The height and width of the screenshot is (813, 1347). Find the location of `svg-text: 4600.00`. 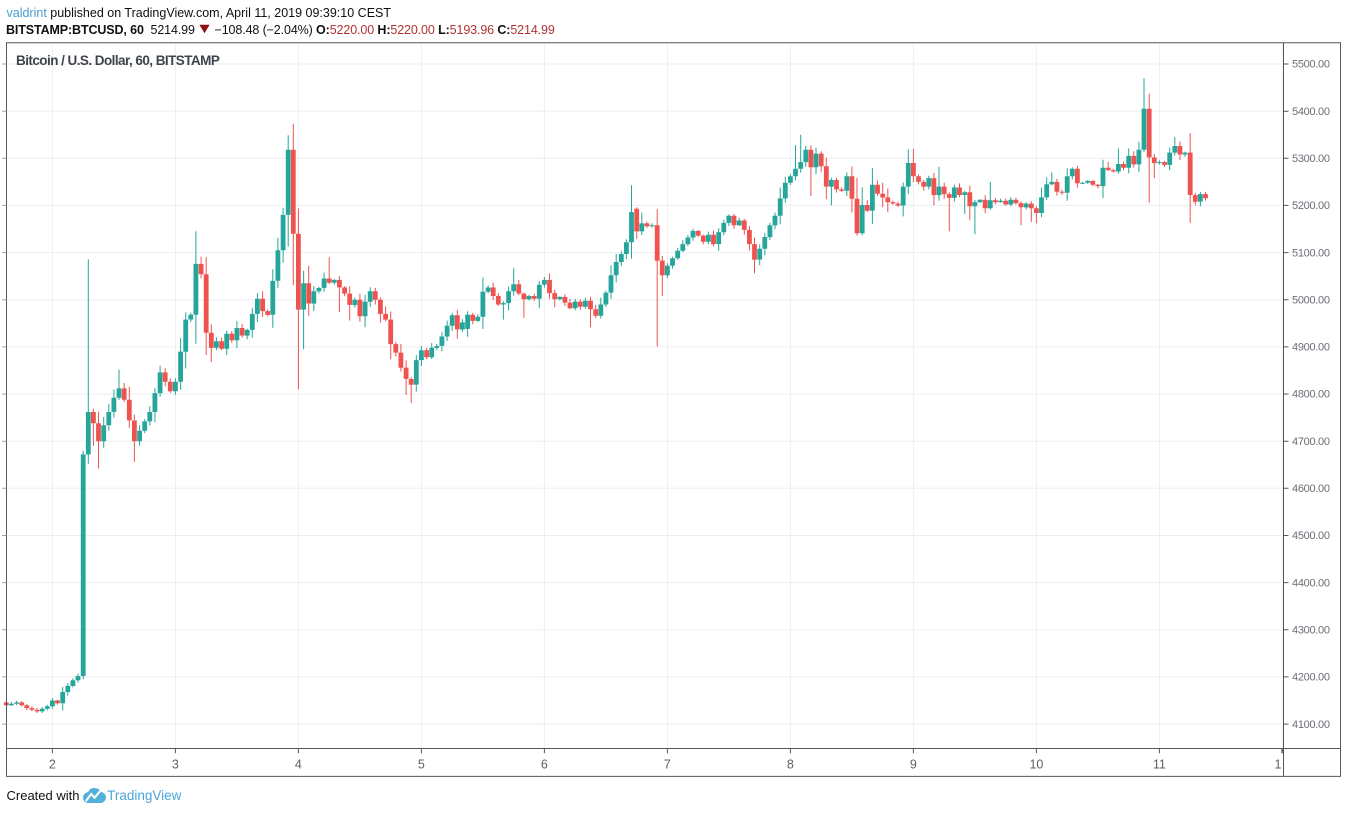

svg-text: 4600.00 is located at coordinates (1311, 489).